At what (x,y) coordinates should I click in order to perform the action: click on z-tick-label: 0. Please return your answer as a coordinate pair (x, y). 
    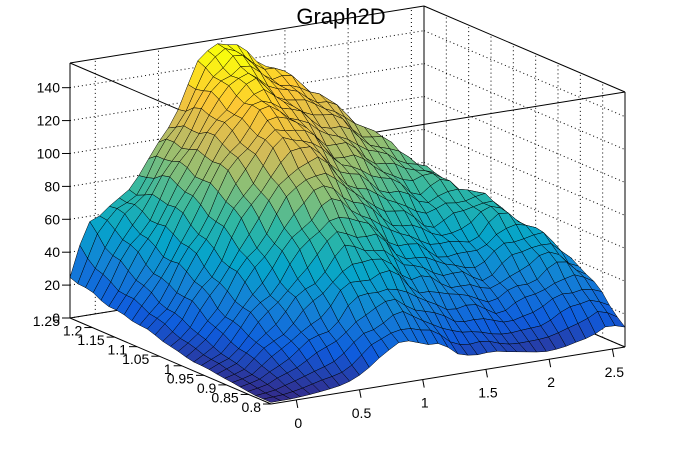
    Looking at the image, I should click on (56, 318).